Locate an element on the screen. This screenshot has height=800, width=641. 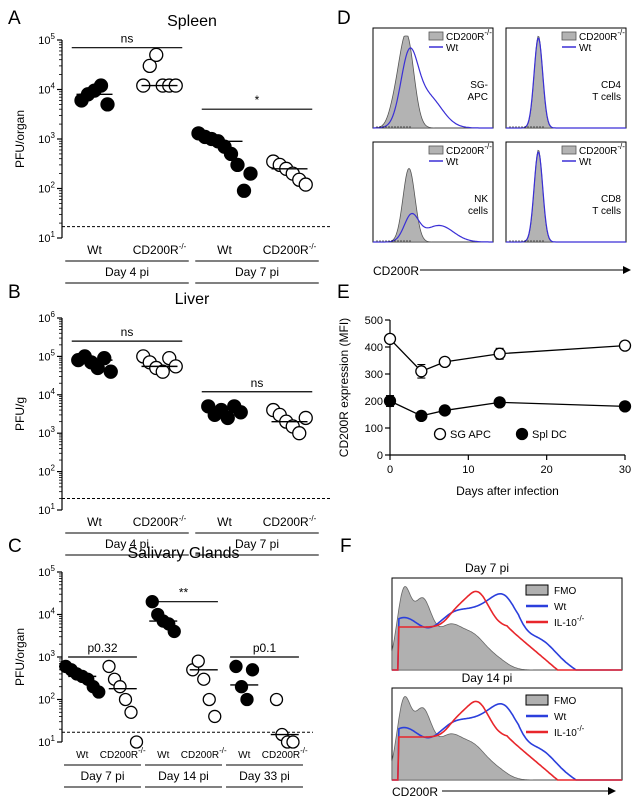
population-label: NK is located at coordinates (481, 199).